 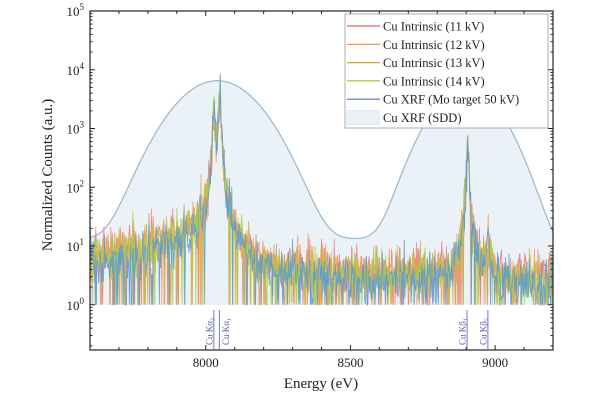 I want to click on marker-label: Cu Kα2, so click(x=210, y=331).